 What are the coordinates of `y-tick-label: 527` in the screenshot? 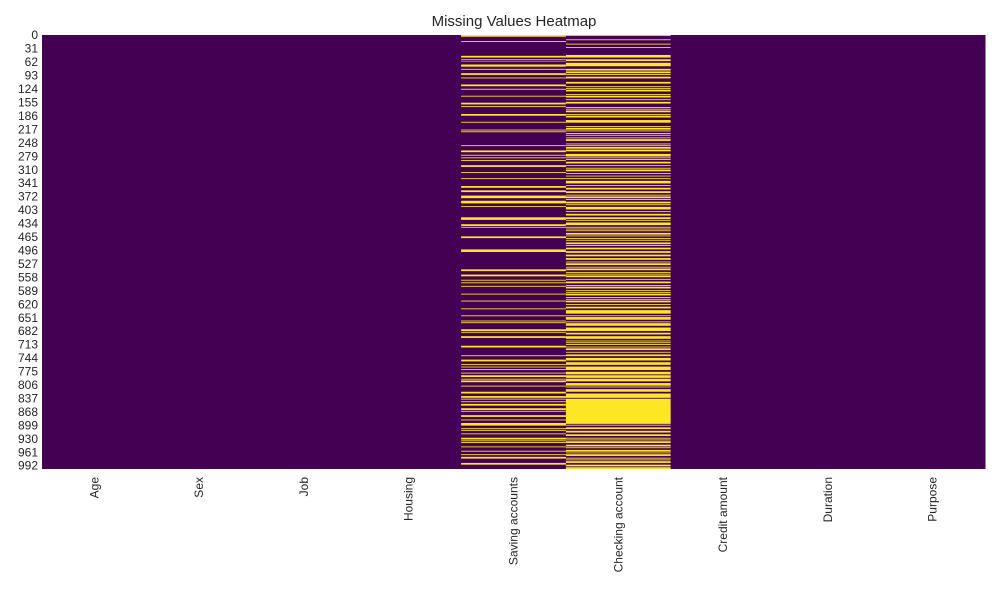 It's located at (28, 264).